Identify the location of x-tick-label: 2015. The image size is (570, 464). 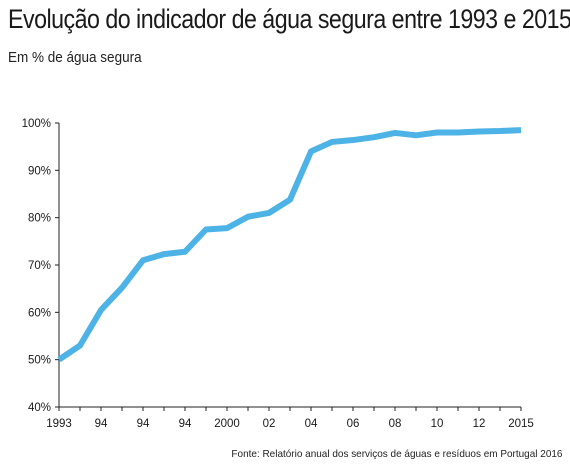
(521, 424).